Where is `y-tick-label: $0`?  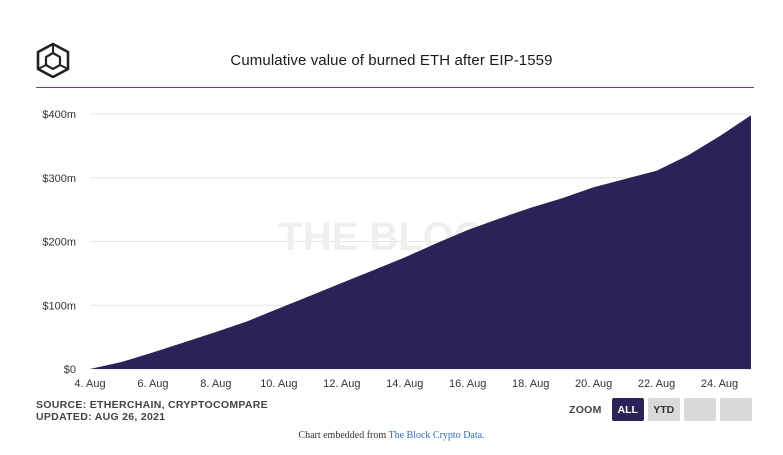
y-tick-label: $0 is located at coordinates (70, 370).